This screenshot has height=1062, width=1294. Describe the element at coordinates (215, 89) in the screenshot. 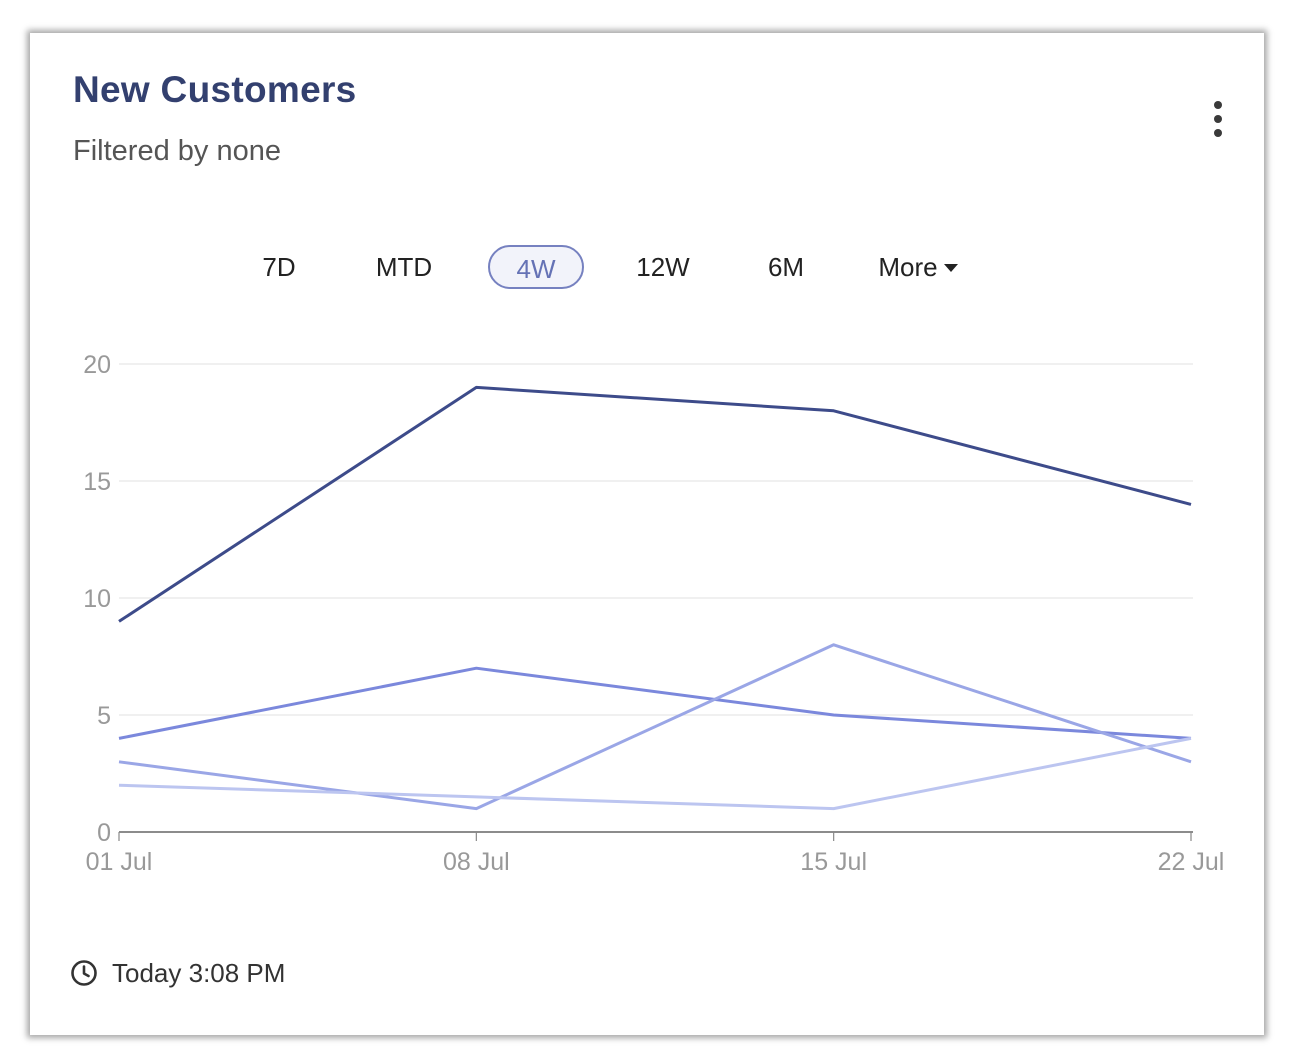

I see `card-title: New Customers` at that location.